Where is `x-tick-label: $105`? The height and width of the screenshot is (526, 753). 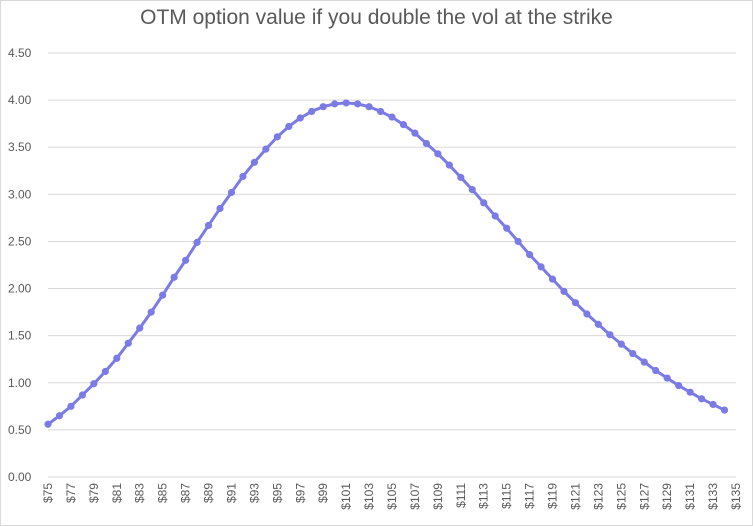
x-tick-label: $105 is located at coordinates (392, 496).